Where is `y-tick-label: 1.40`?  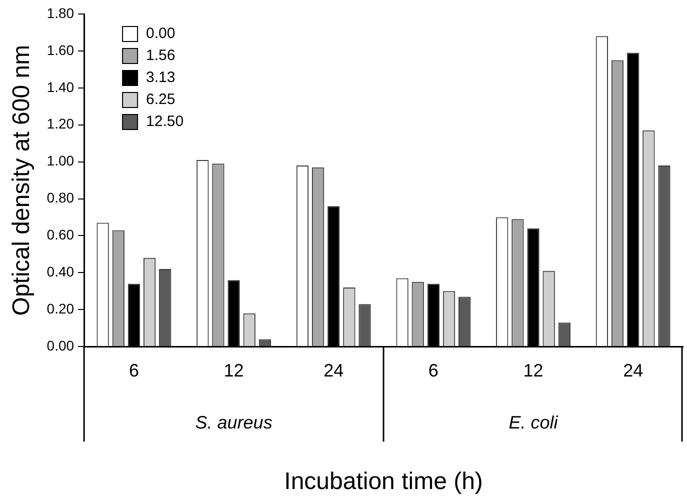 y-tick-label: 1.40 is located at coordinates (60, 86).